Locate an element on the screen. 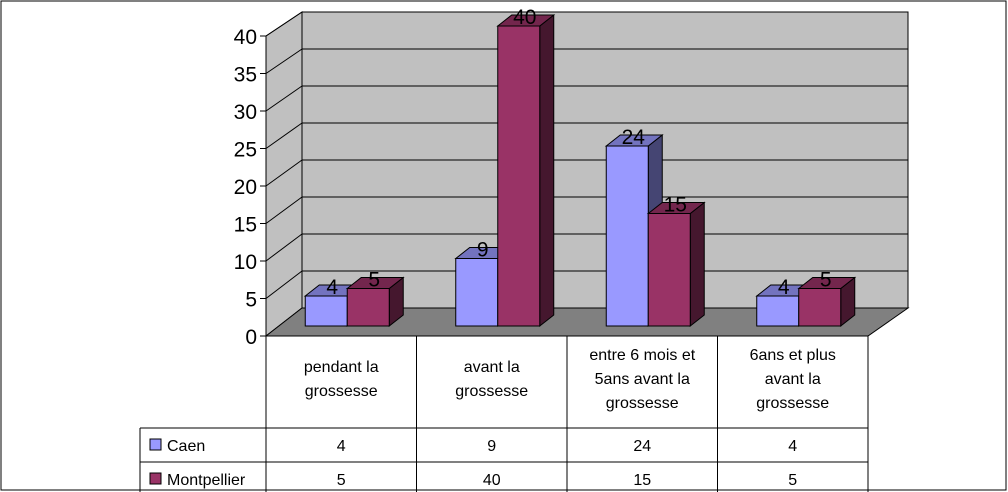 Image resolution: width=1008 pixels, height=492 pixels. y-tick-label: 10 is located at coordinates (245, 262).